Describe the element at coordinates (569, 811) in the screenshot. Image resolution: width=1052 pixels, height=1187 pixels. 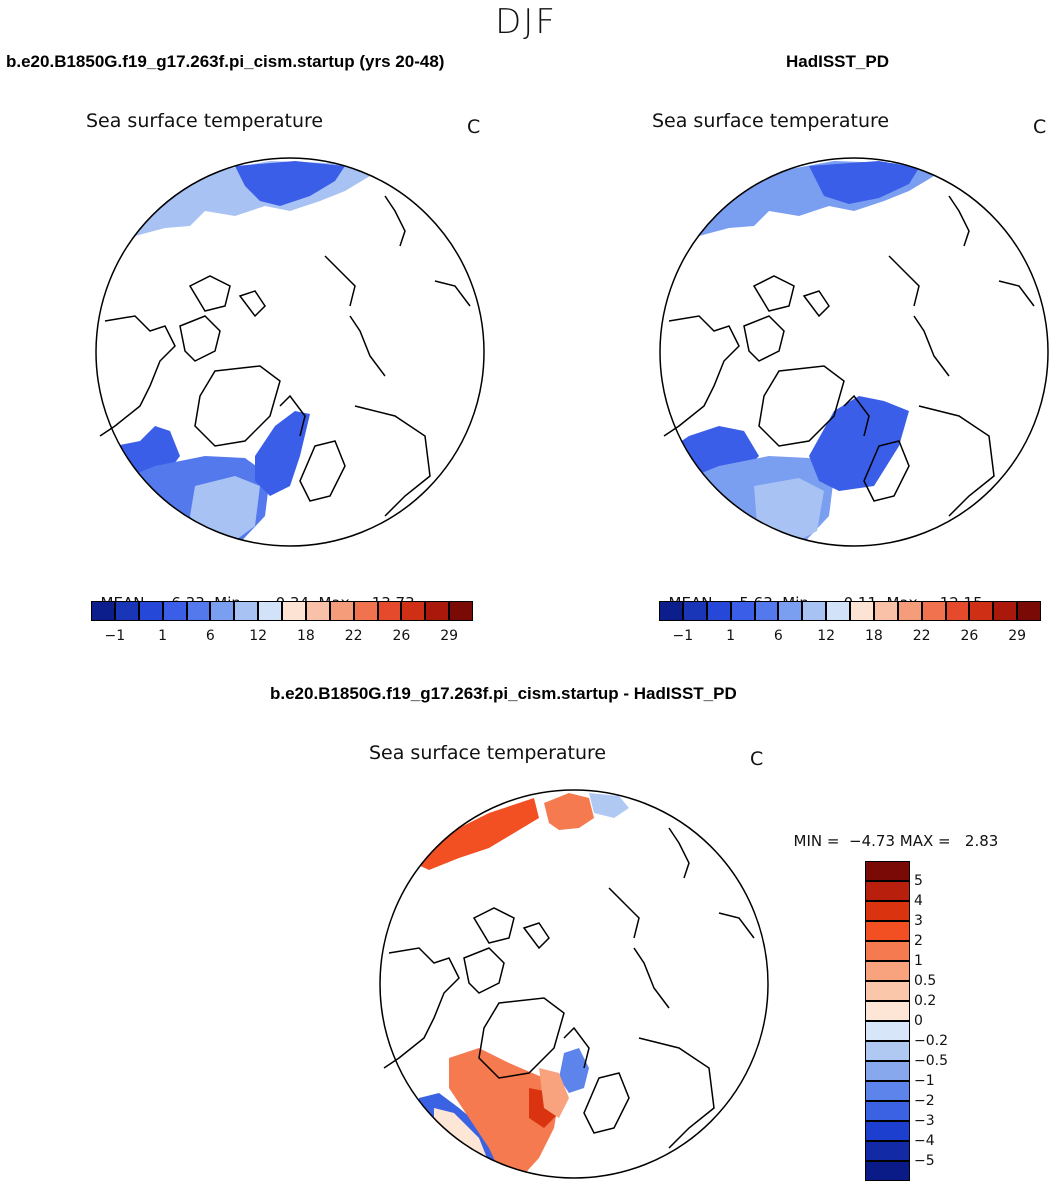
I see `diff-bering-warm` at that location.